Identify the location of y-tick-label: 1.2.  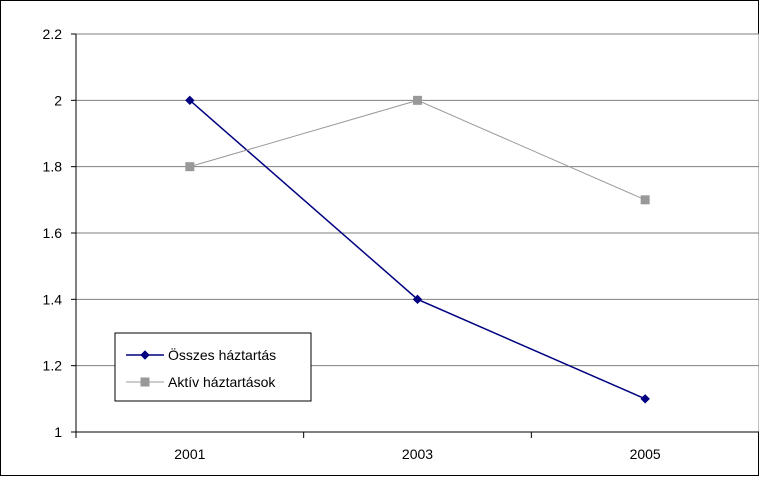
(53, 366).